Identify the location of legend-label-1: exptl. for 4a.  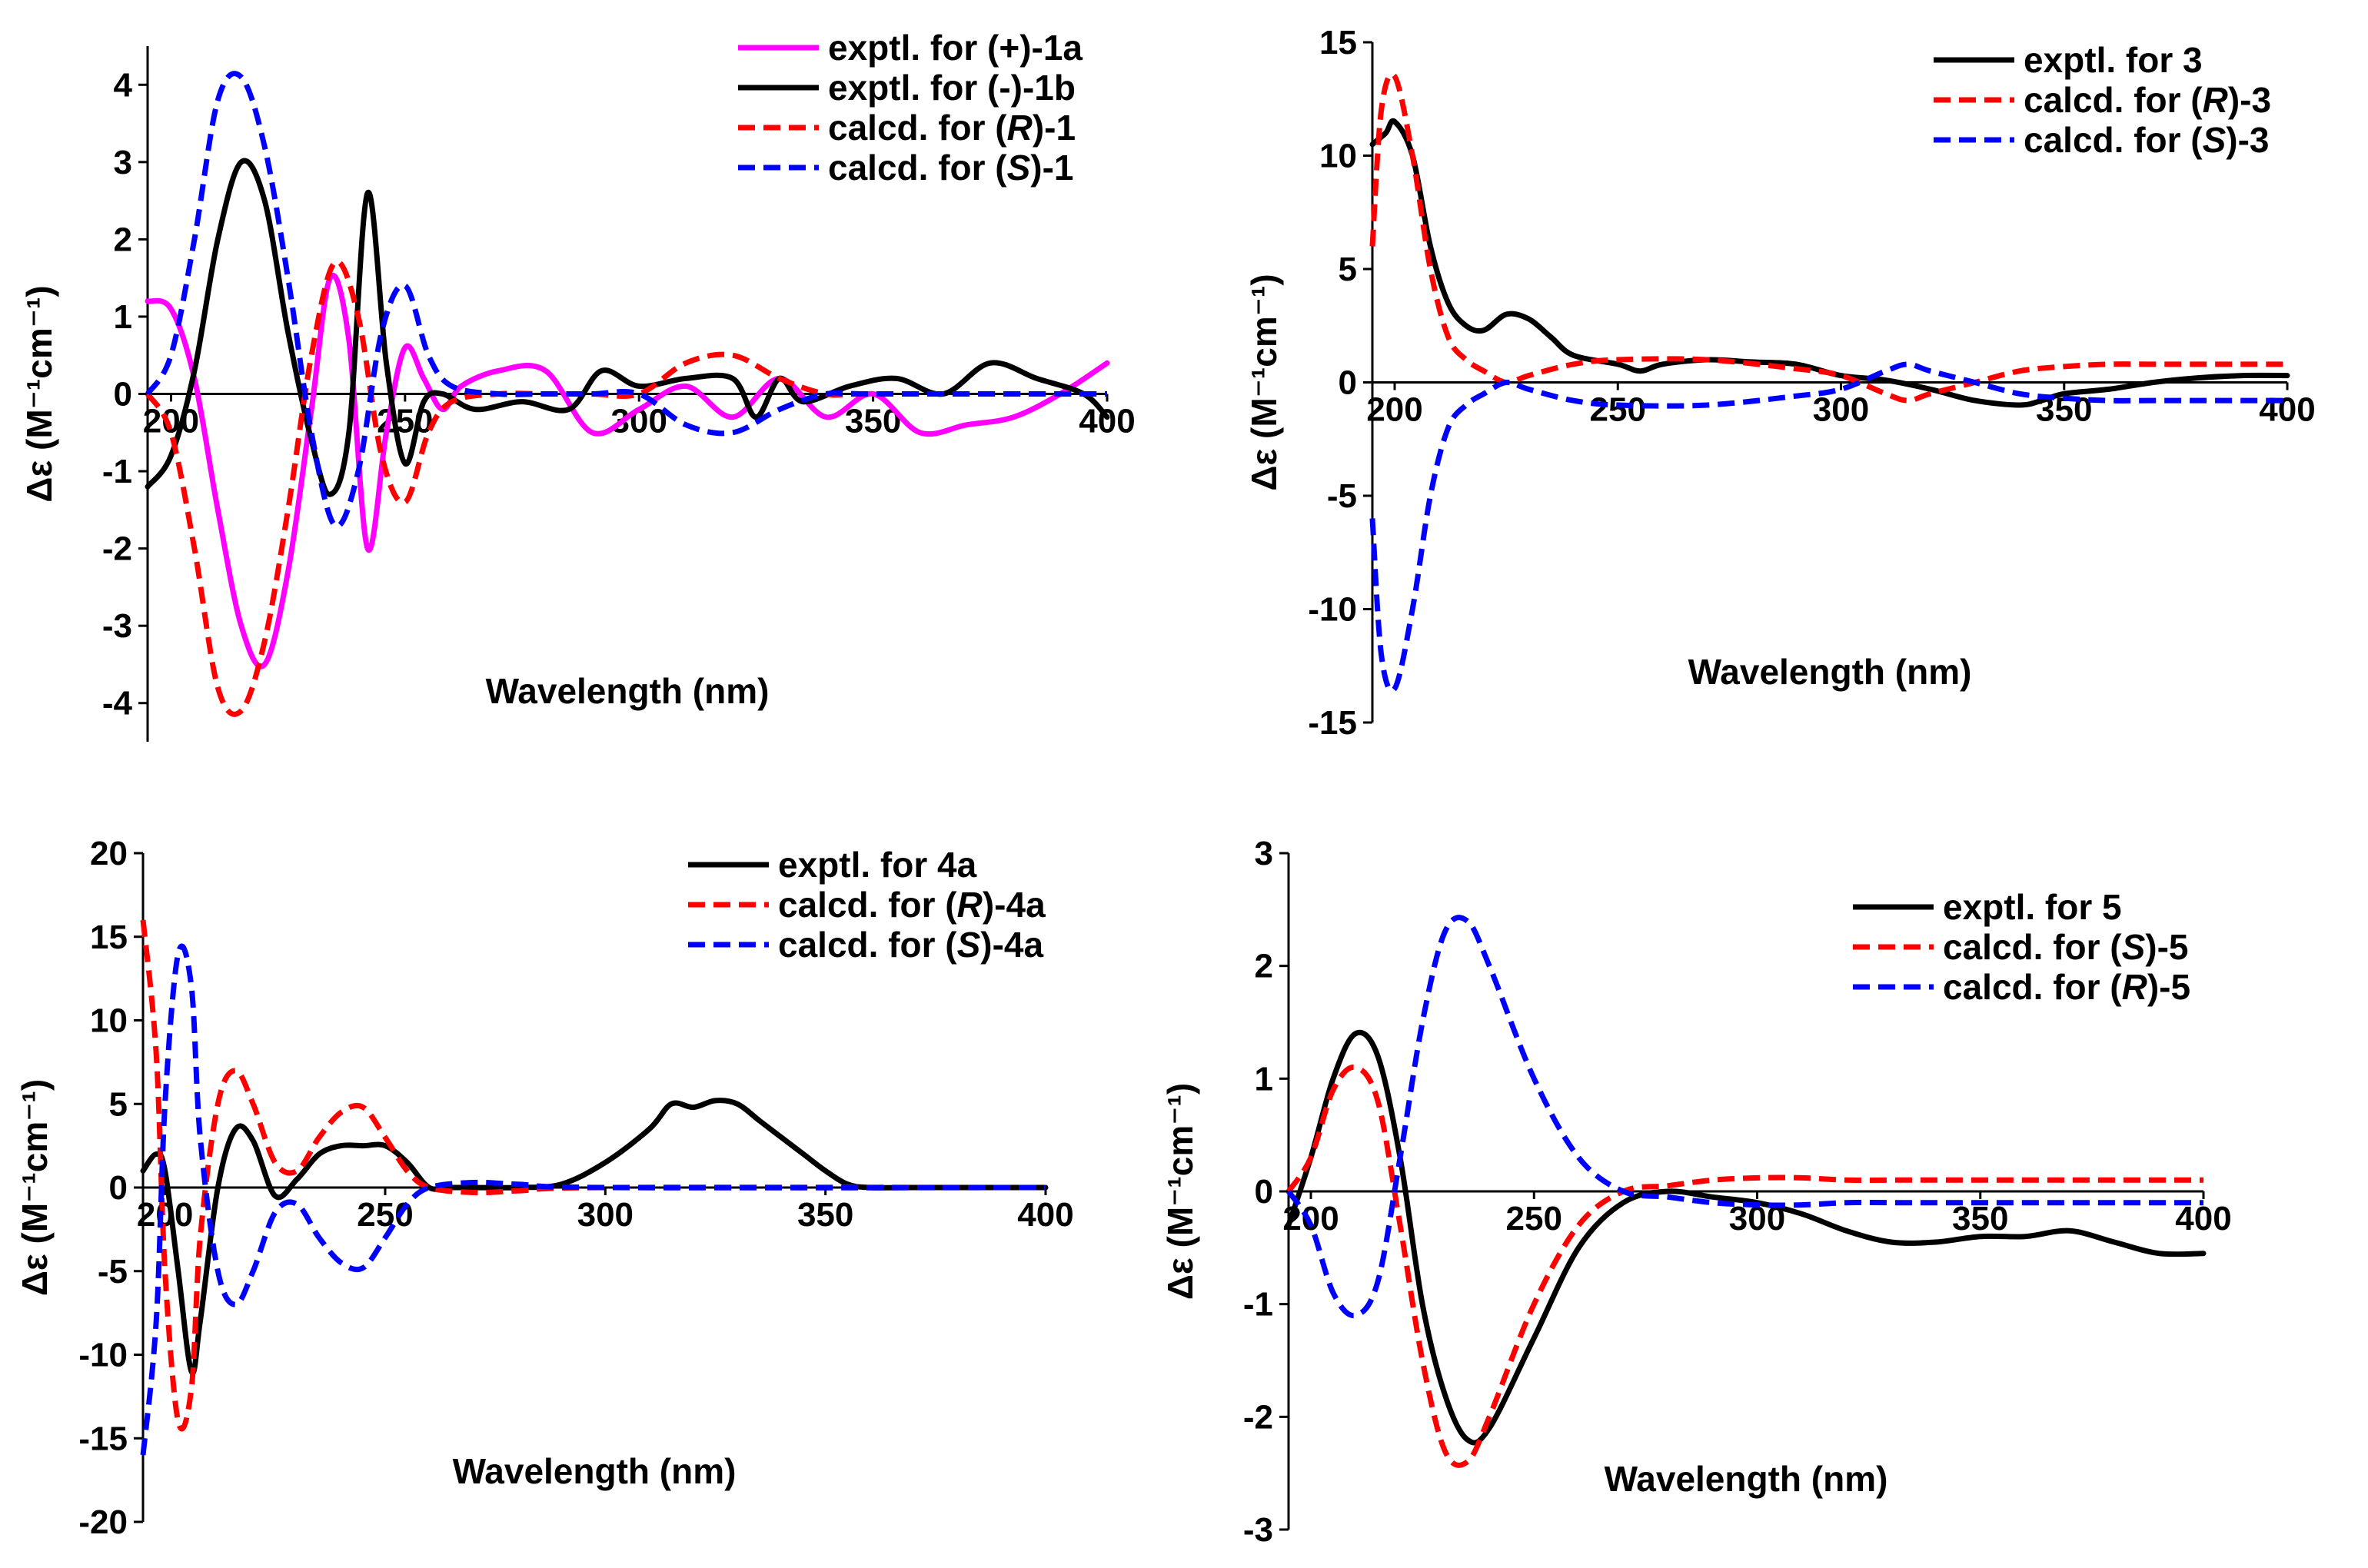
(877, 865).